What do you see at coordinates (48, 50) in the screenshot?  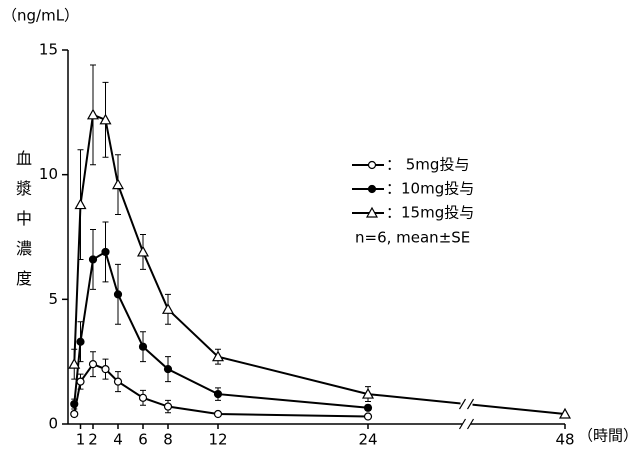 I see `y-tick-label: 15` at bounding box center [48, 50].